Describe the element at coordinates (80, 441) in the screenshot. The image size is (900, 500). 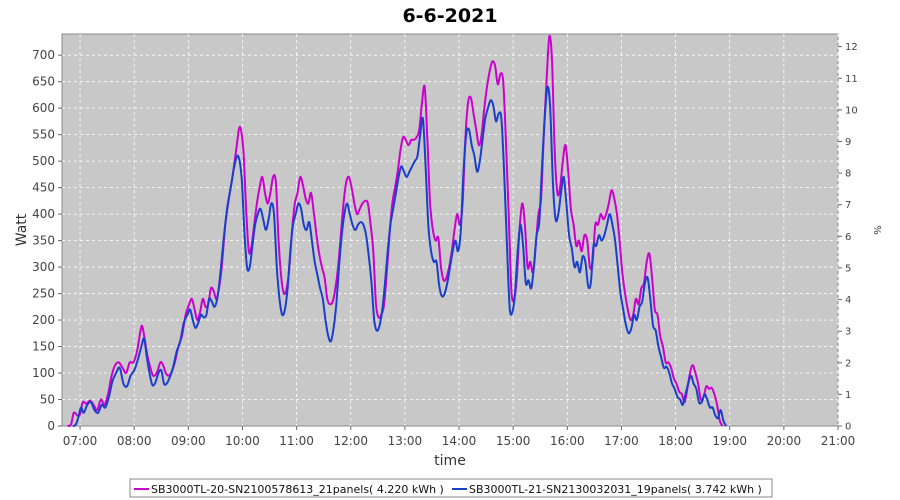
I see `x-tick-label: 07:00` at that location.